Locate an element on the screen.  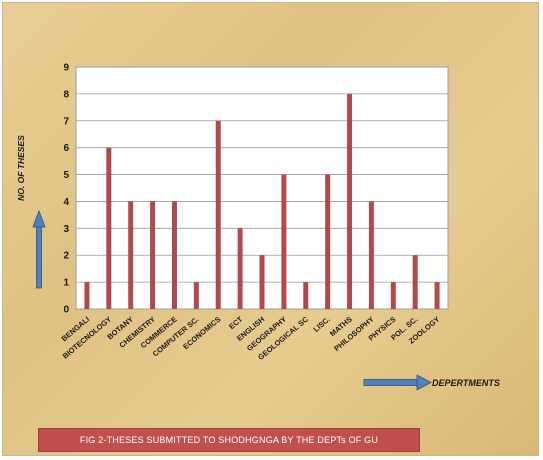
bar-chemistry is located at coordinates (153, 255).